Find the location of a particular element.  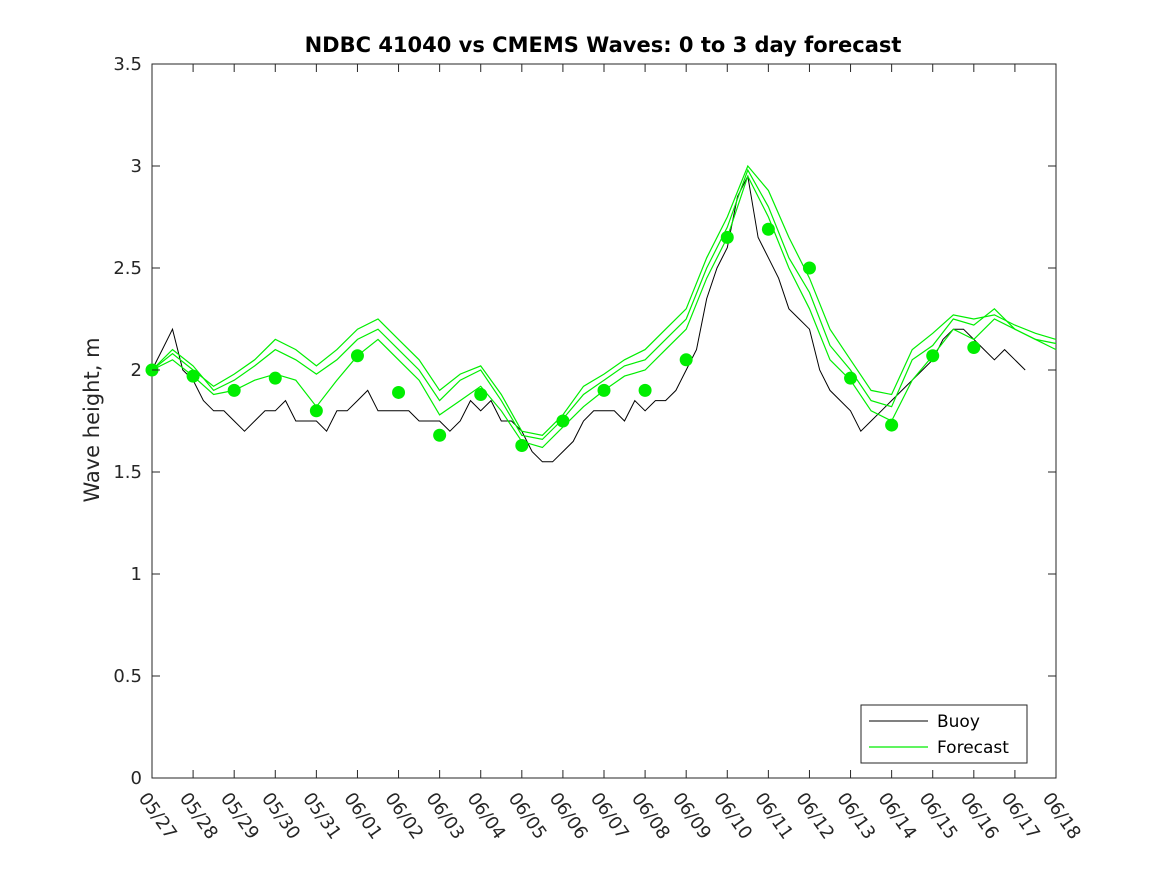

legend-box is located at coordinates (944, 734).